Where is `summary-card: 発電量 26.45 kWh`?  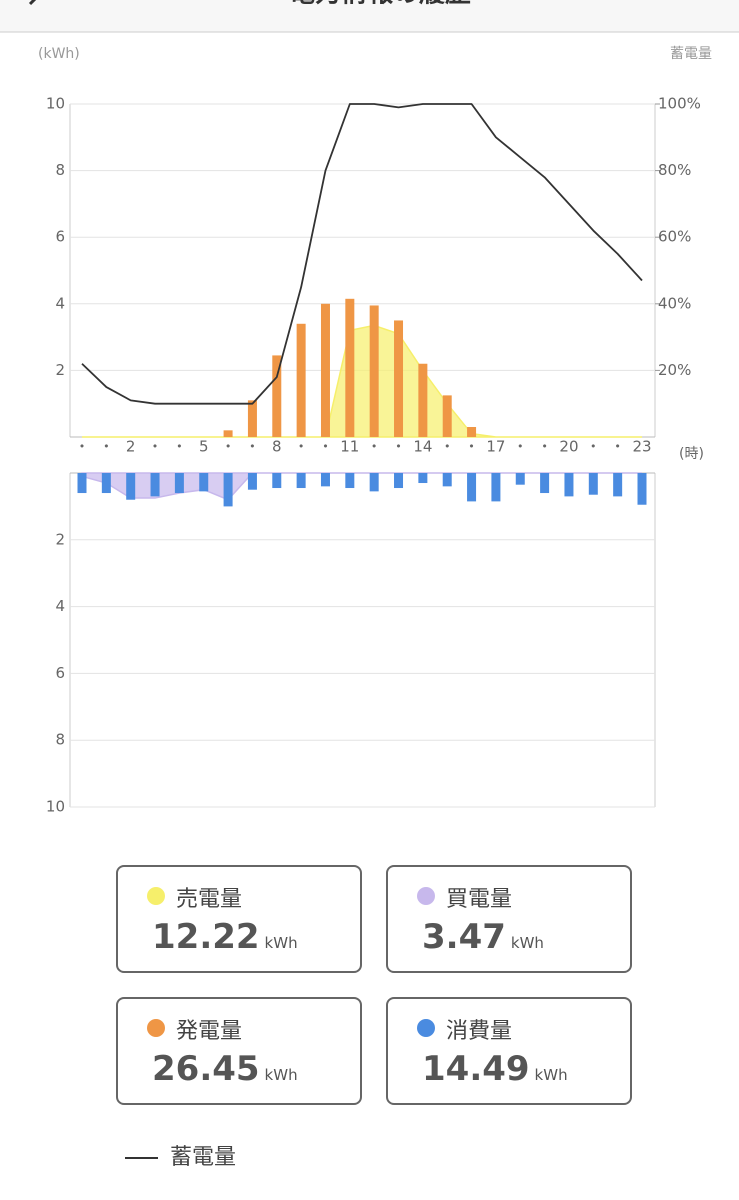
summary-card: 発電量 26.45 kWh is located at coordinates (239, 1051).